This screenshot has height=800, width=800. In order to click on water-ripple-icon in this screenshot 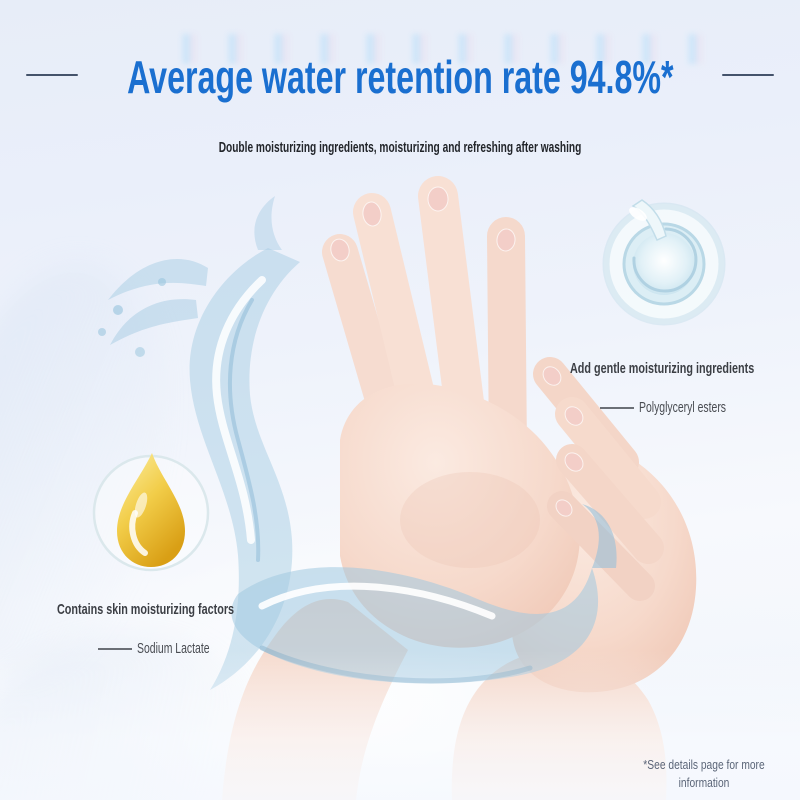, I will do `click(664, 262)`.